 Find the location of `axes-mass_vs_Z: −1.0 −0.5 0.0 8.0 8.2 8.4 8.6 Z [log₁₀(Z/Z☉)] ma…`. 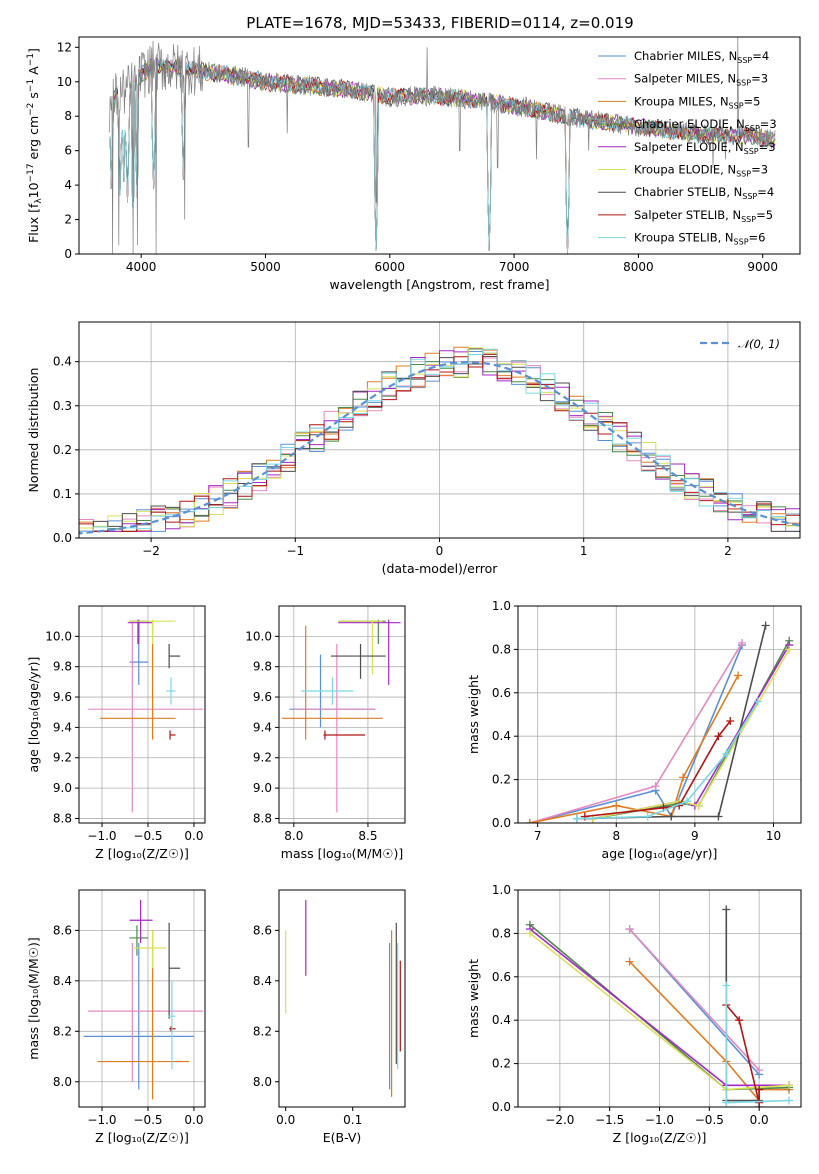

axes-mass_vs_Z: −1.0 −0.5 0.0 8.0 8.2 8.4 8.6 Z [log₁₀(Z/Z☉)] ma… is located at coordinates (116, 1017).